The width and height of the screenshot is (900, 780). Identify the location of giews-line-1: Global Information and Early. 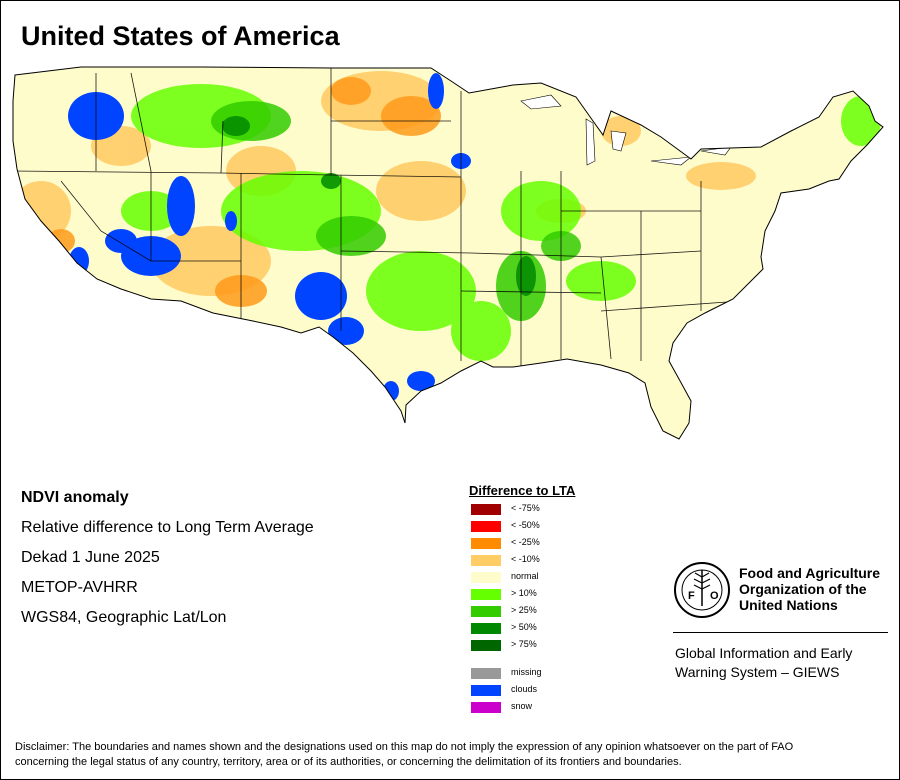
(764, 653).